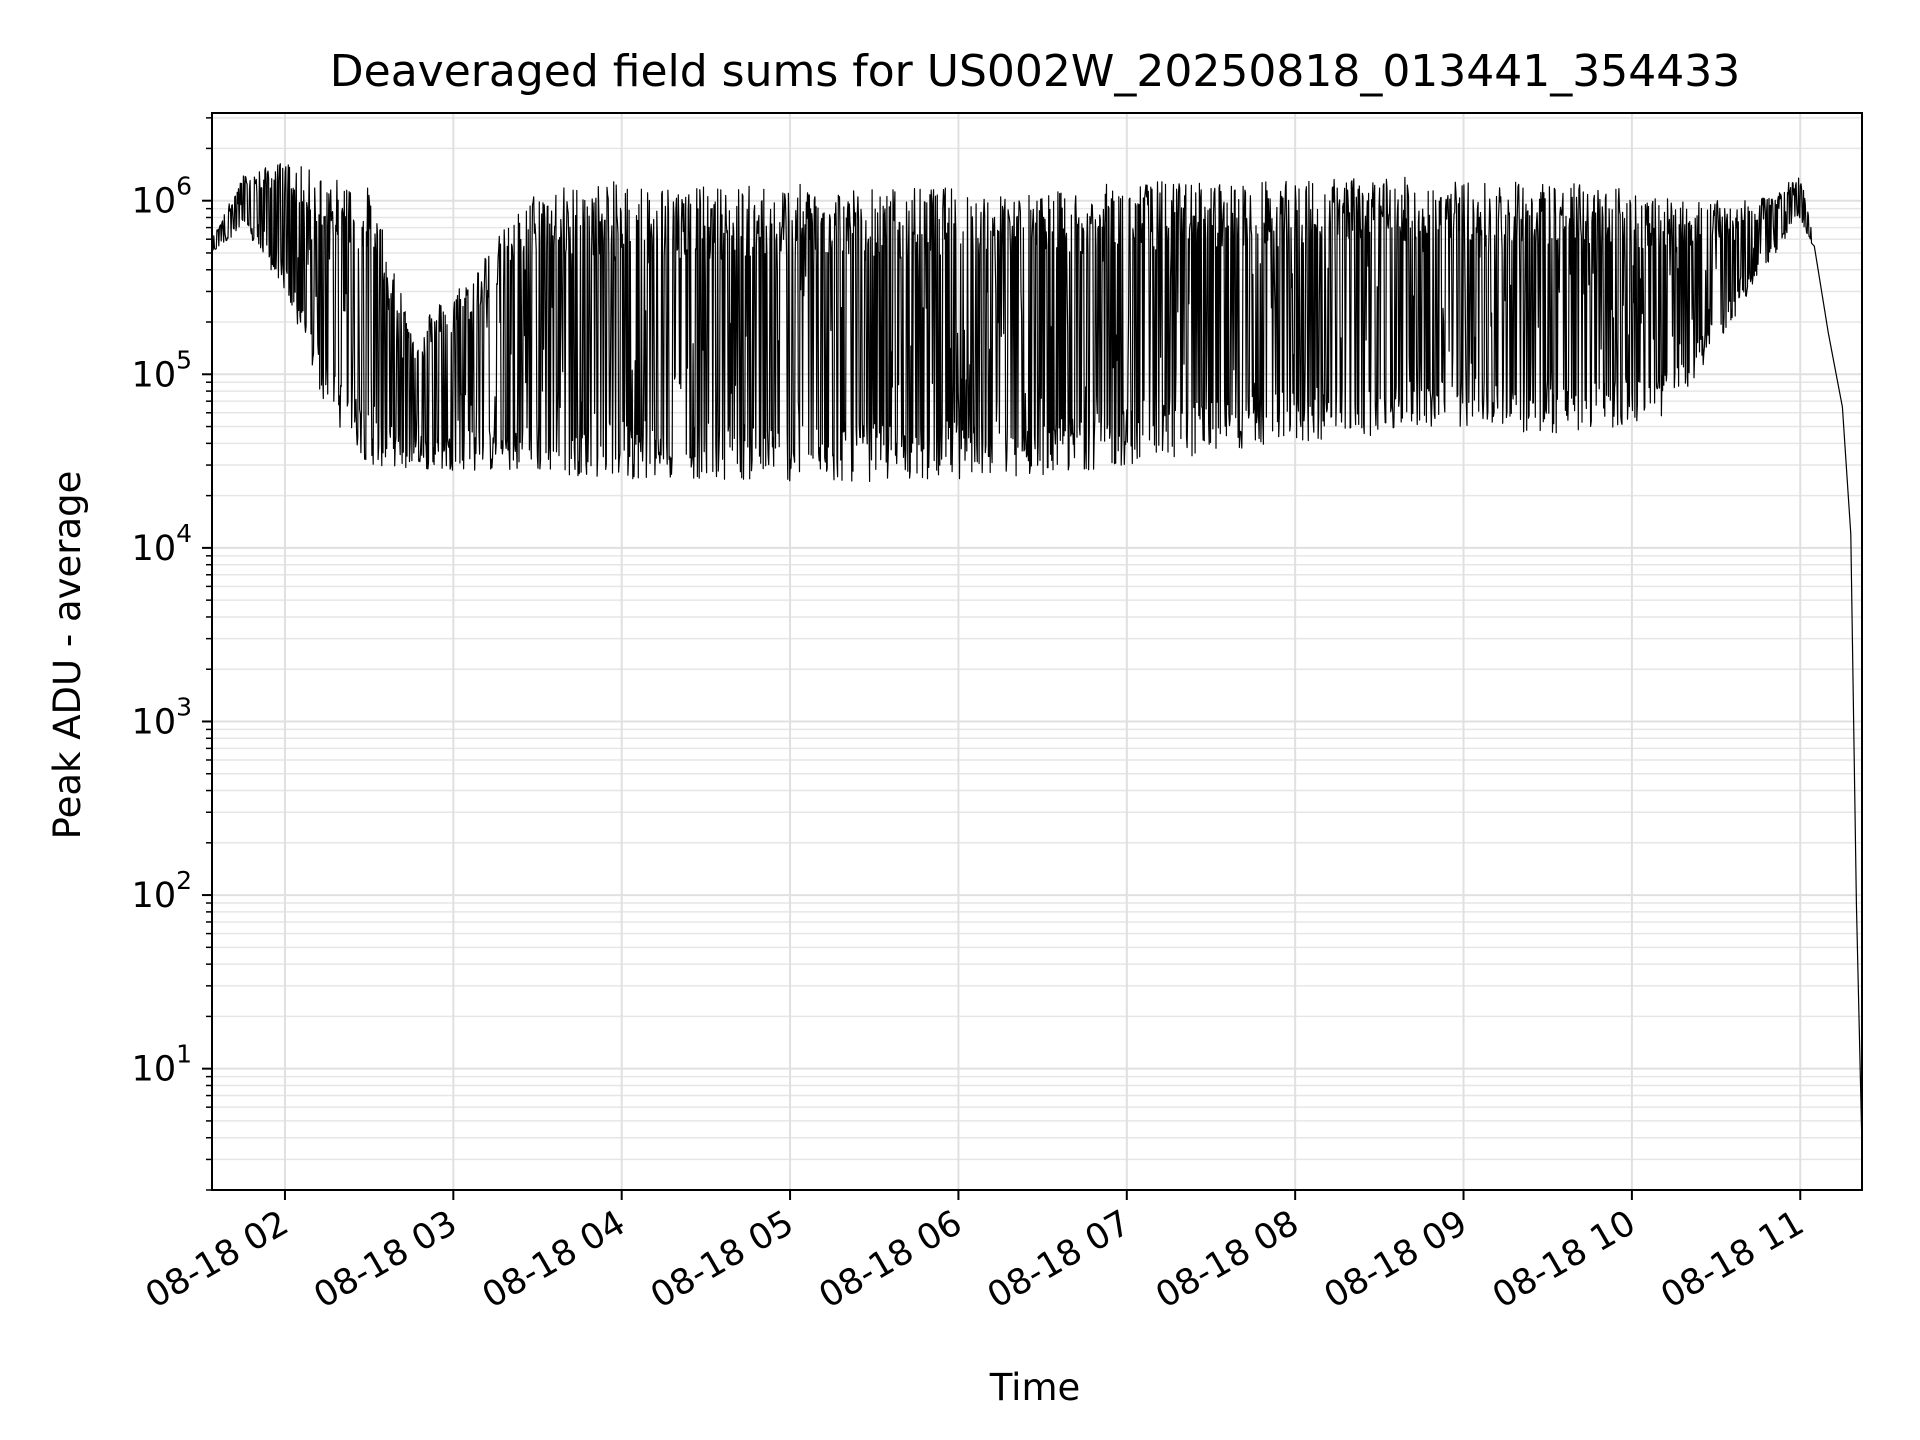 The width and height of the screenshot is (1920, 1440). I want to click on y-tick-label: 10², so click(162, 891).